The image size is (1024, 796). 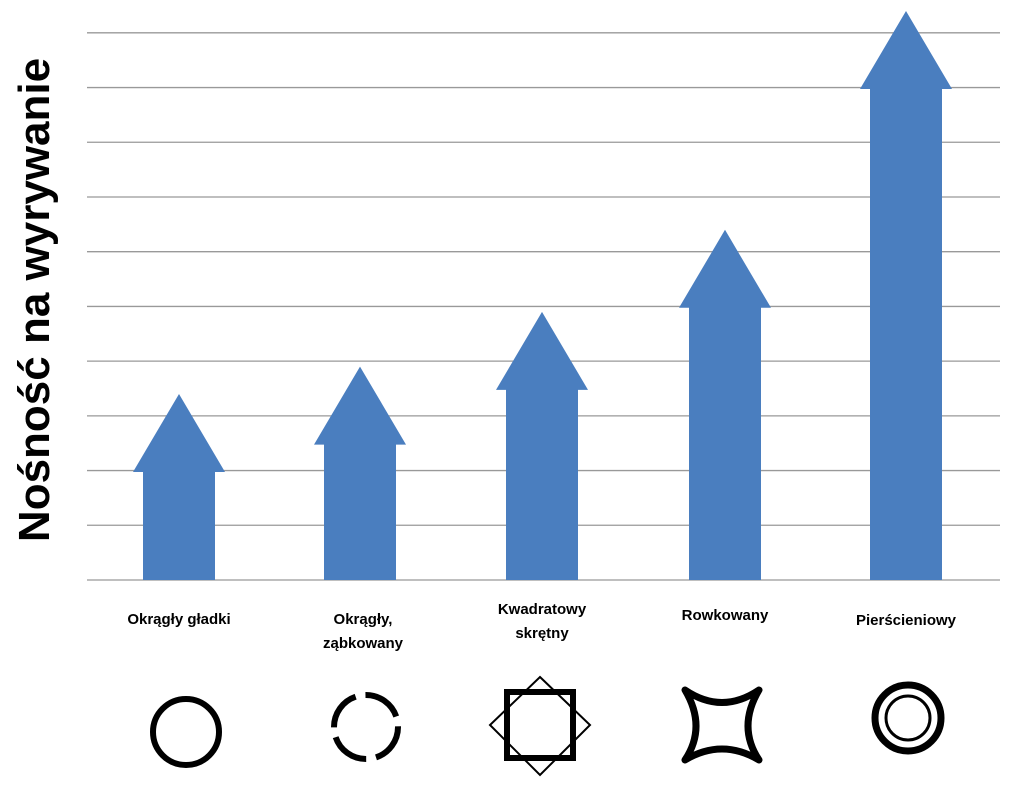 What do you see at coordinates (34, 300) in the screenshot?
I see `y-axis-title: Nośność na wyrywanie` at bounding box center [34, 300].